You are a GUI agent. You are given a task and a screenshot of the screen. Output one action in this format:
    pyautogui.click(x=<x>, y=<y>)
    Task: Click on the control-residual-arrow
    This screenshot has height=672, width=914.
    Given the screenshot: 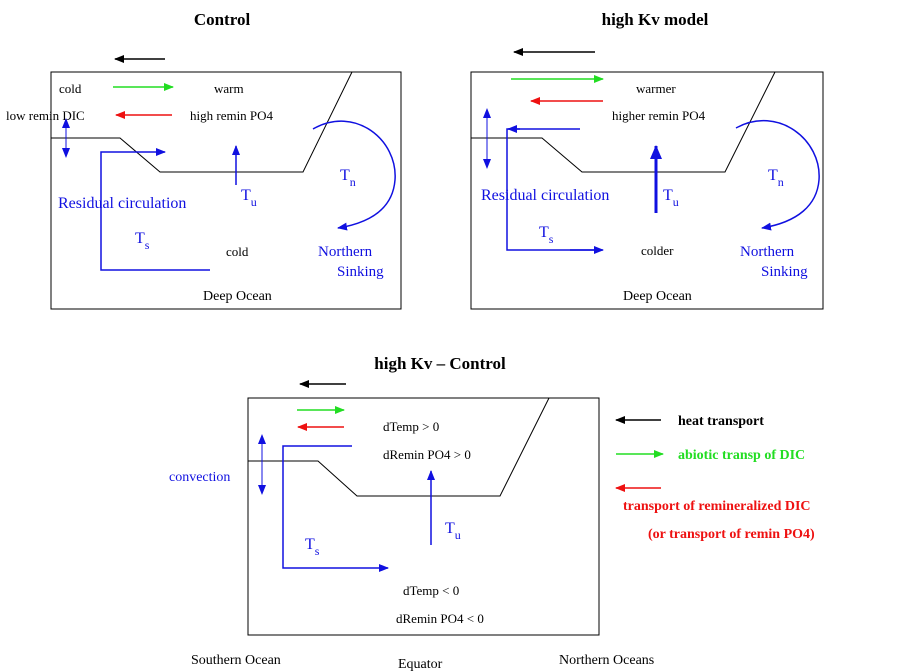 What is the action you would take?
    pyautogui.click(x=155, y=209)
    